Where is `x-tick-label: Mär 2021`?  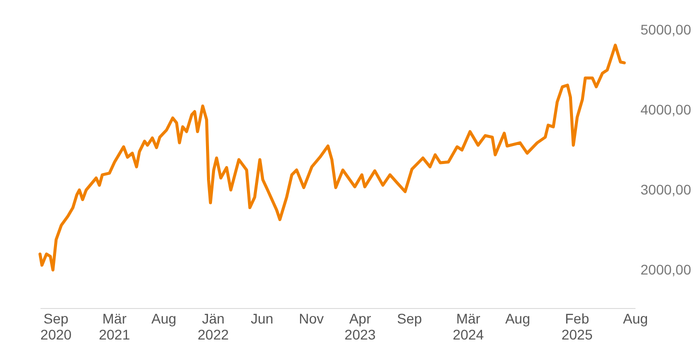 x-tick-label: Mär 2021 is located at coordinates (114, 326).